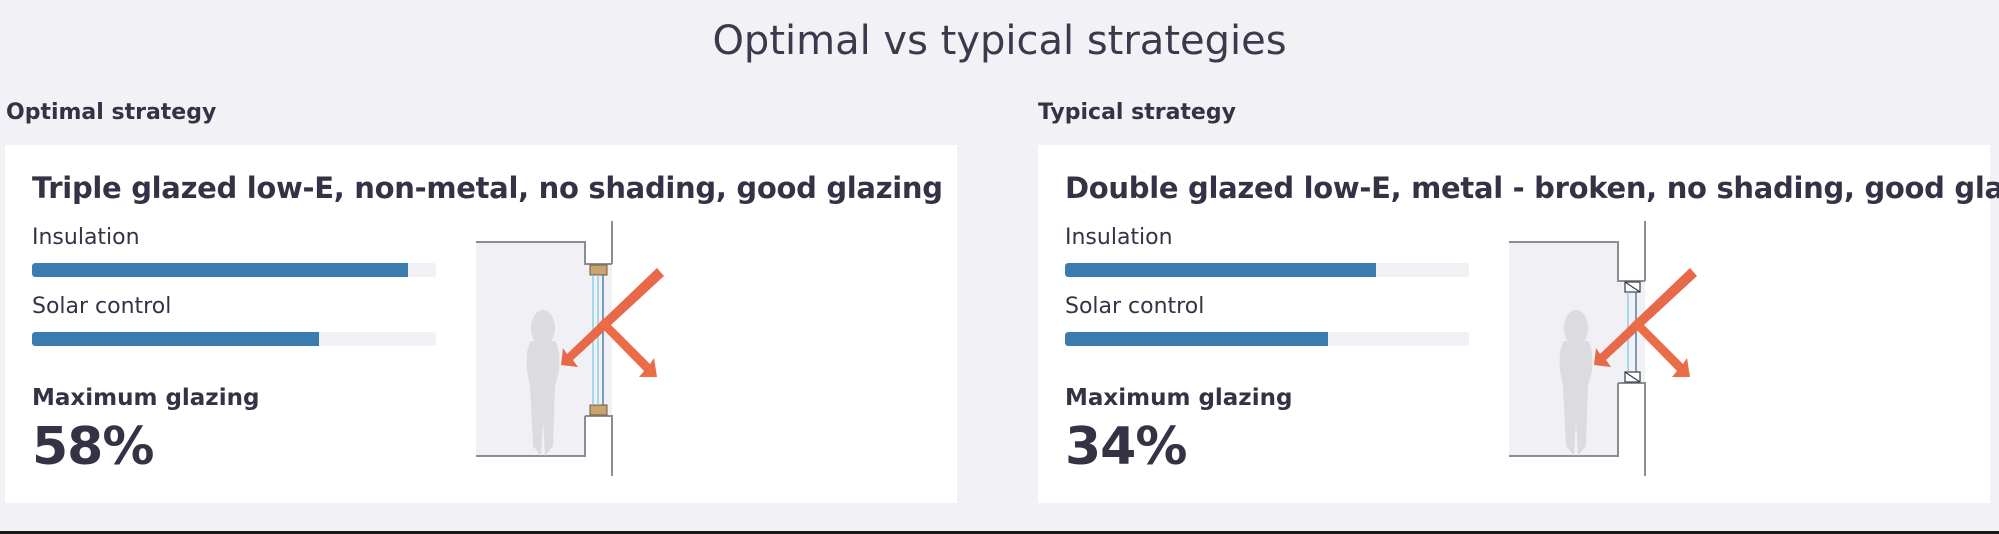  I want to click on page-title: Optimal vs typical strategies, so click(999, 41).